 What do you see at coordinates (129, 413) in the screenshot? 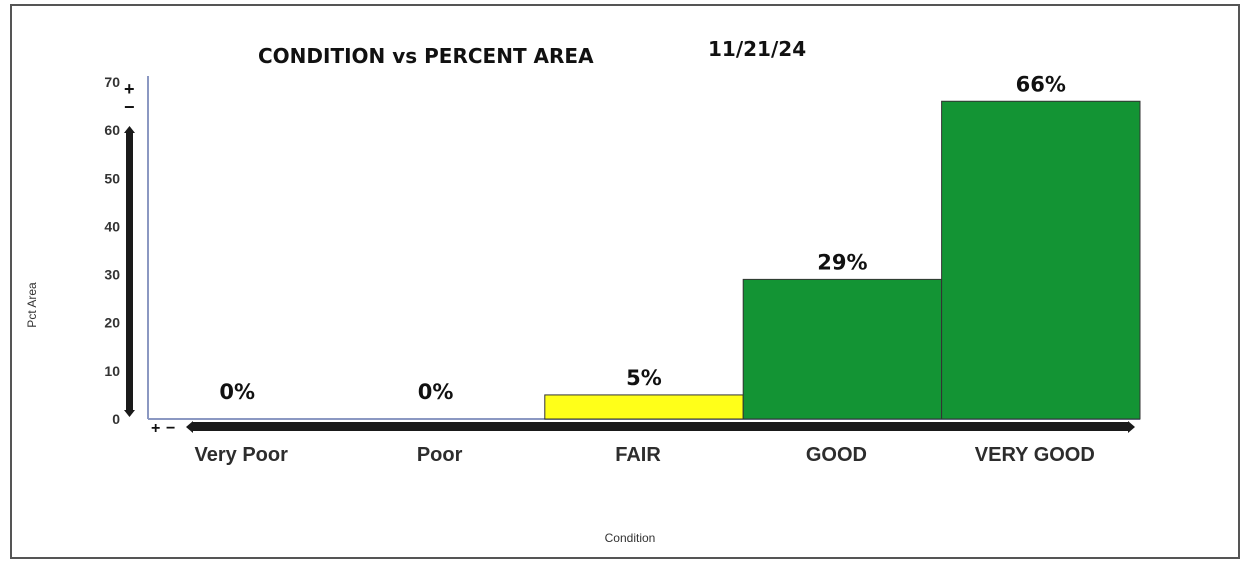
I see `y-scroll-down-arrow` at bounding box center [129, 413].